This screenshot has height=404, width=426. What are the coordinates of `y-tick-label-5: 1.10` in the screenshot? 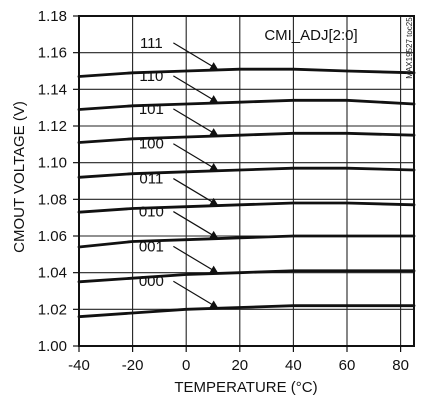 It's located at (52, 163).